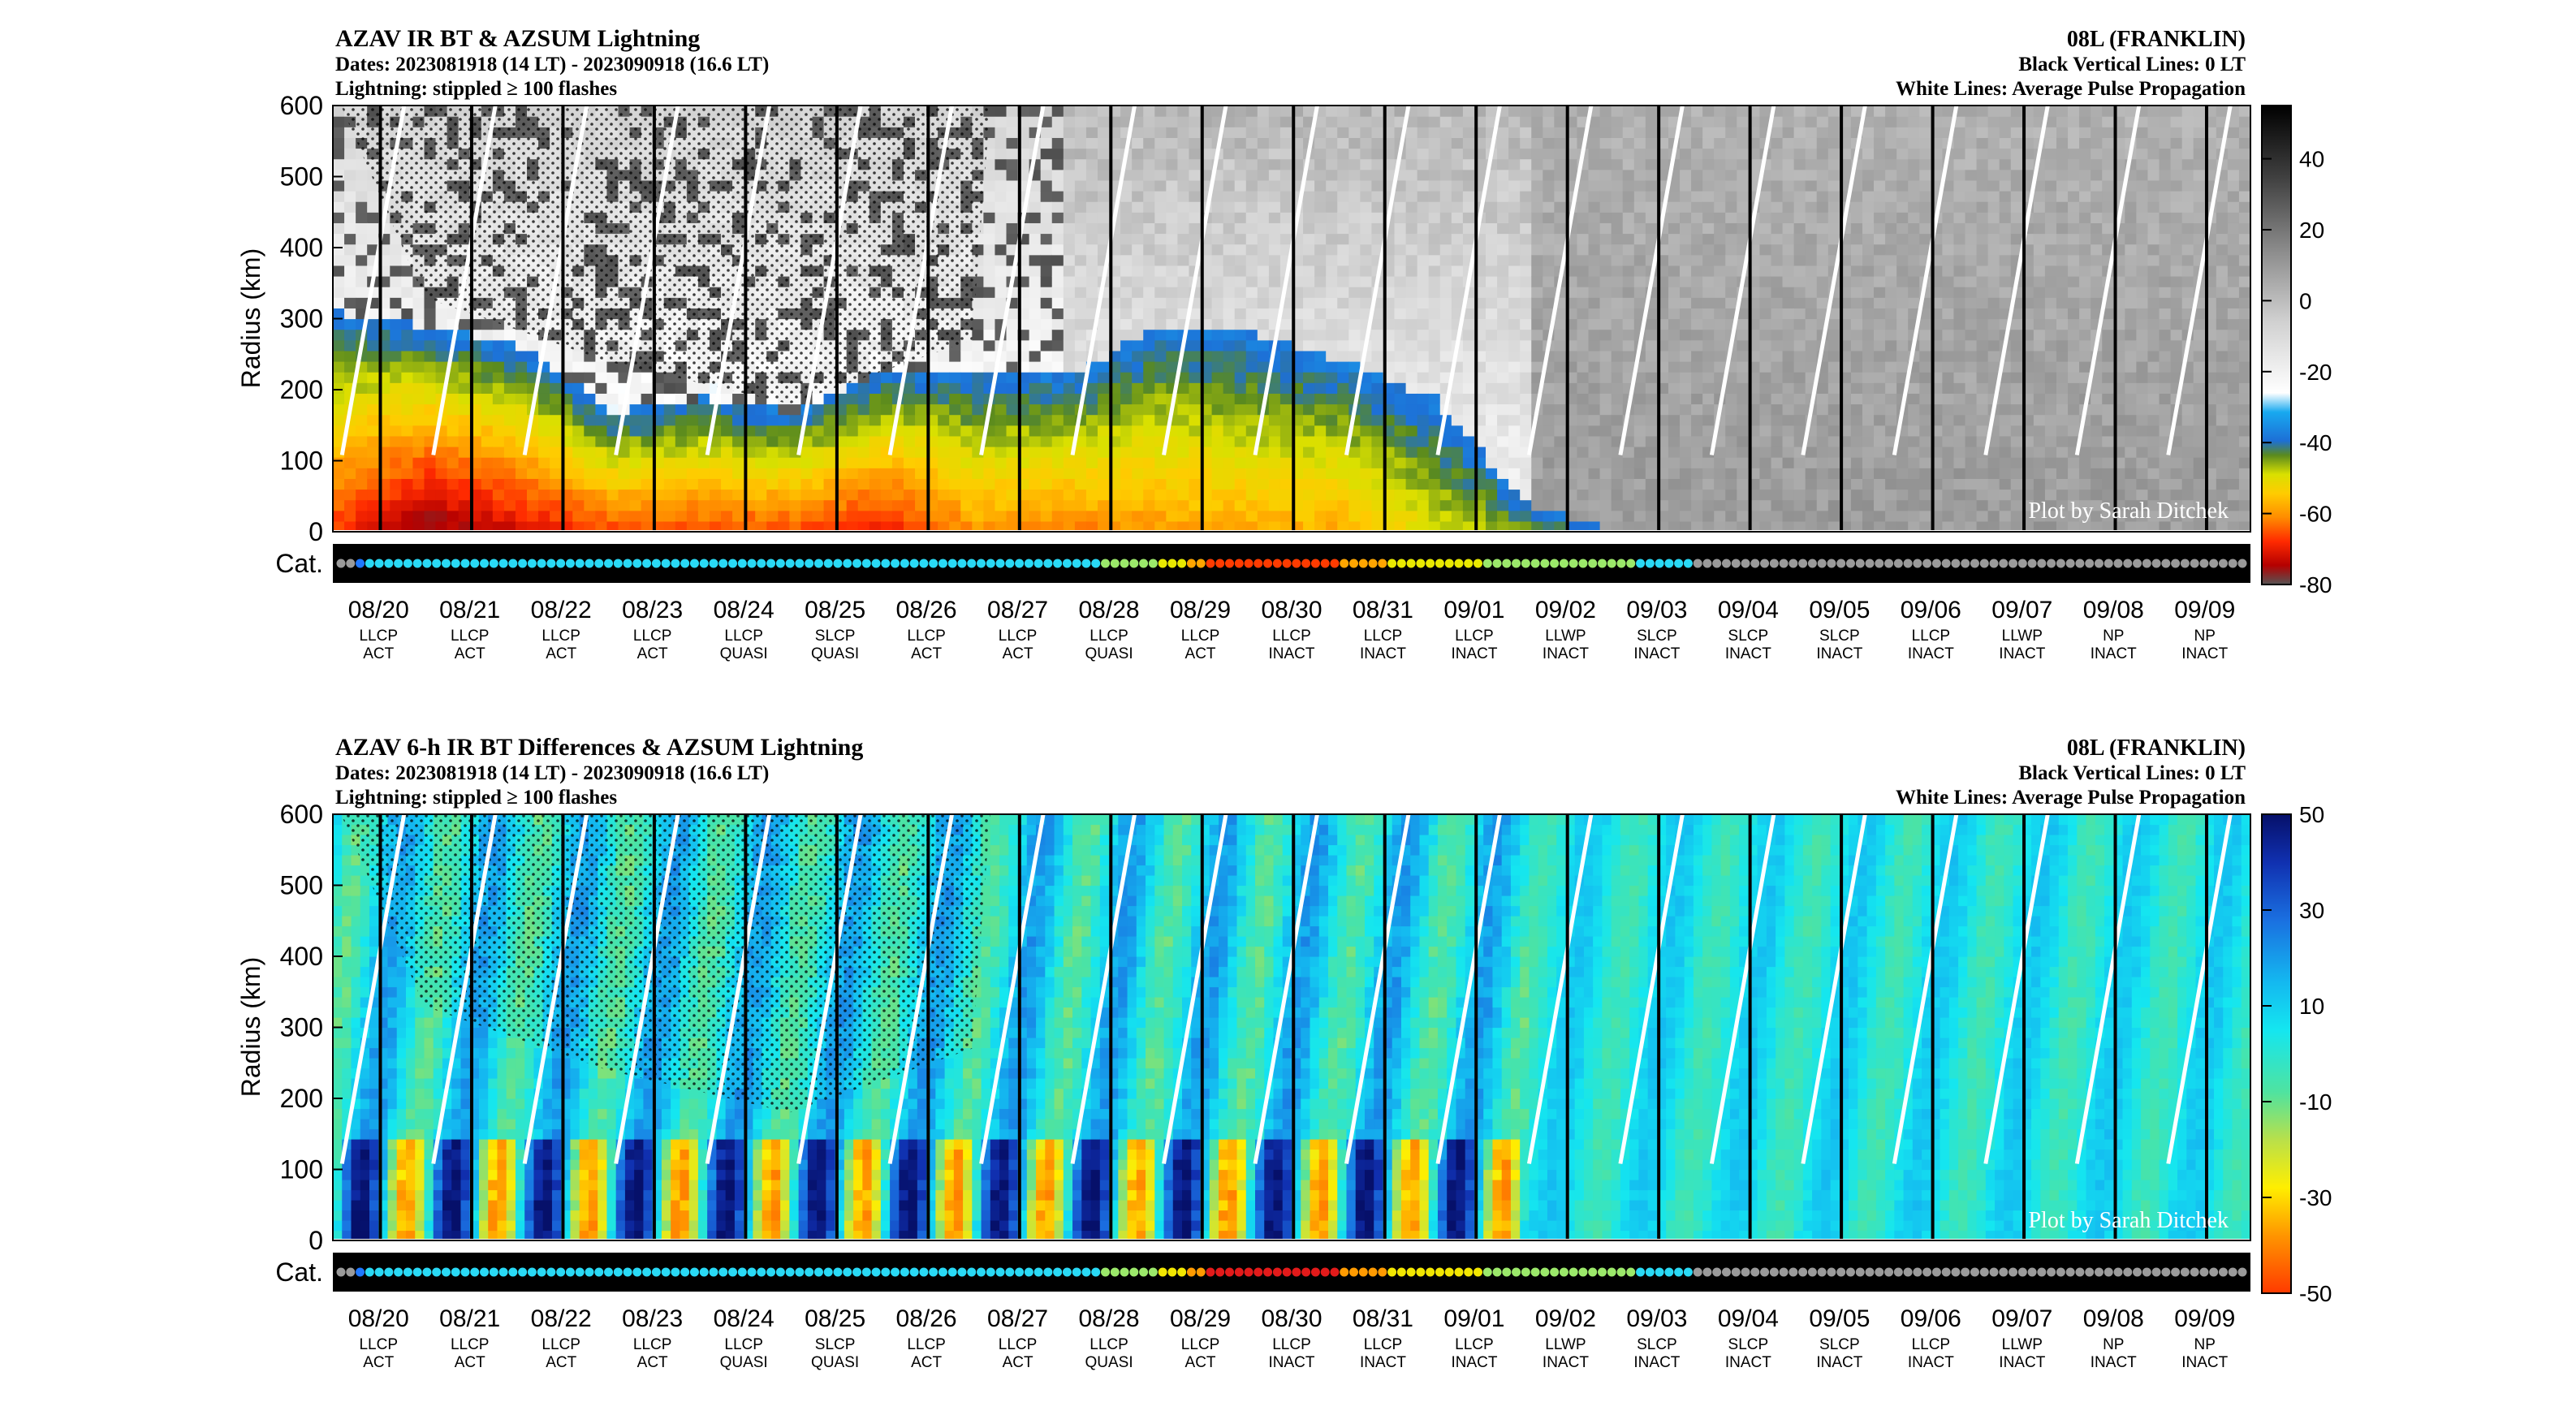 Image resolution: width=2576 pixels, height=1402 pixels. What do you see at coordinates (744, 653) in the screenshot?
I see `x-activity-label: QUASI` at bounding box center [744, 653].